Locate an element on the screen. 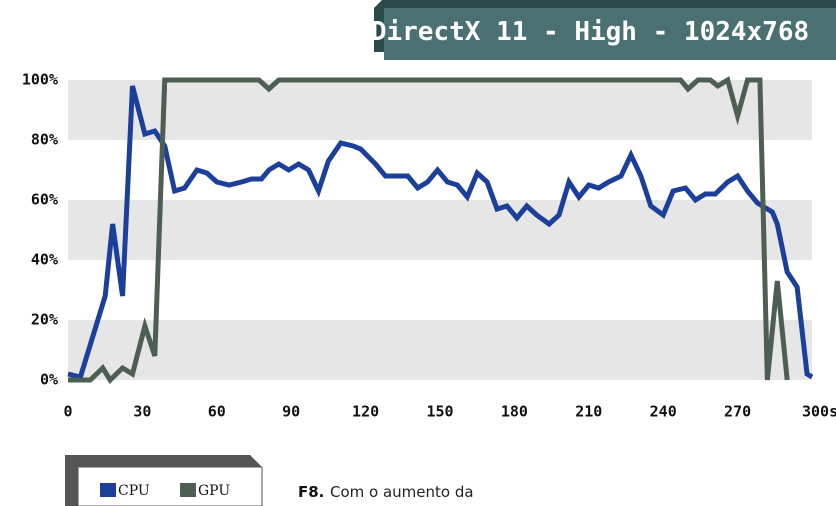  x-tick-label: 270 is located at coordinates (737, 412).